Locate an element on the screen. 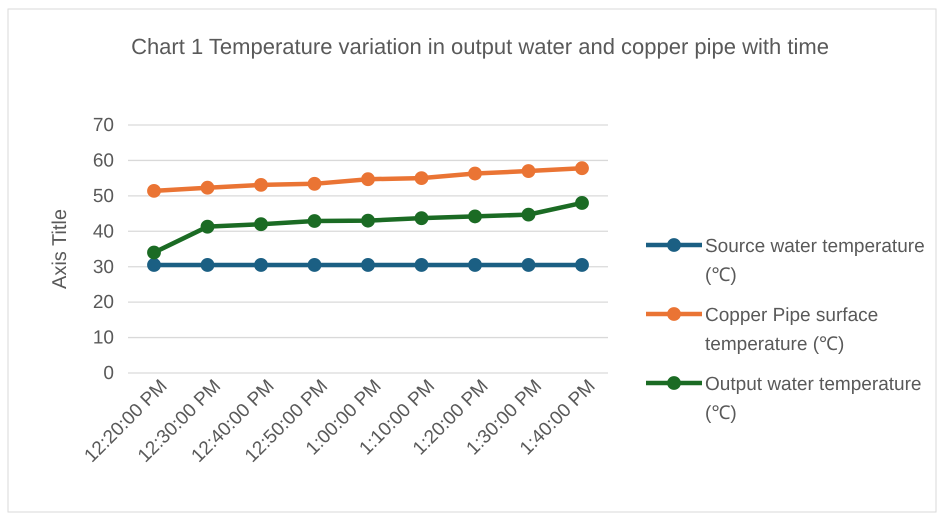 This screenshot has height=514, width=938. y-tick-label: 10 is located at coordinates (103, 338).